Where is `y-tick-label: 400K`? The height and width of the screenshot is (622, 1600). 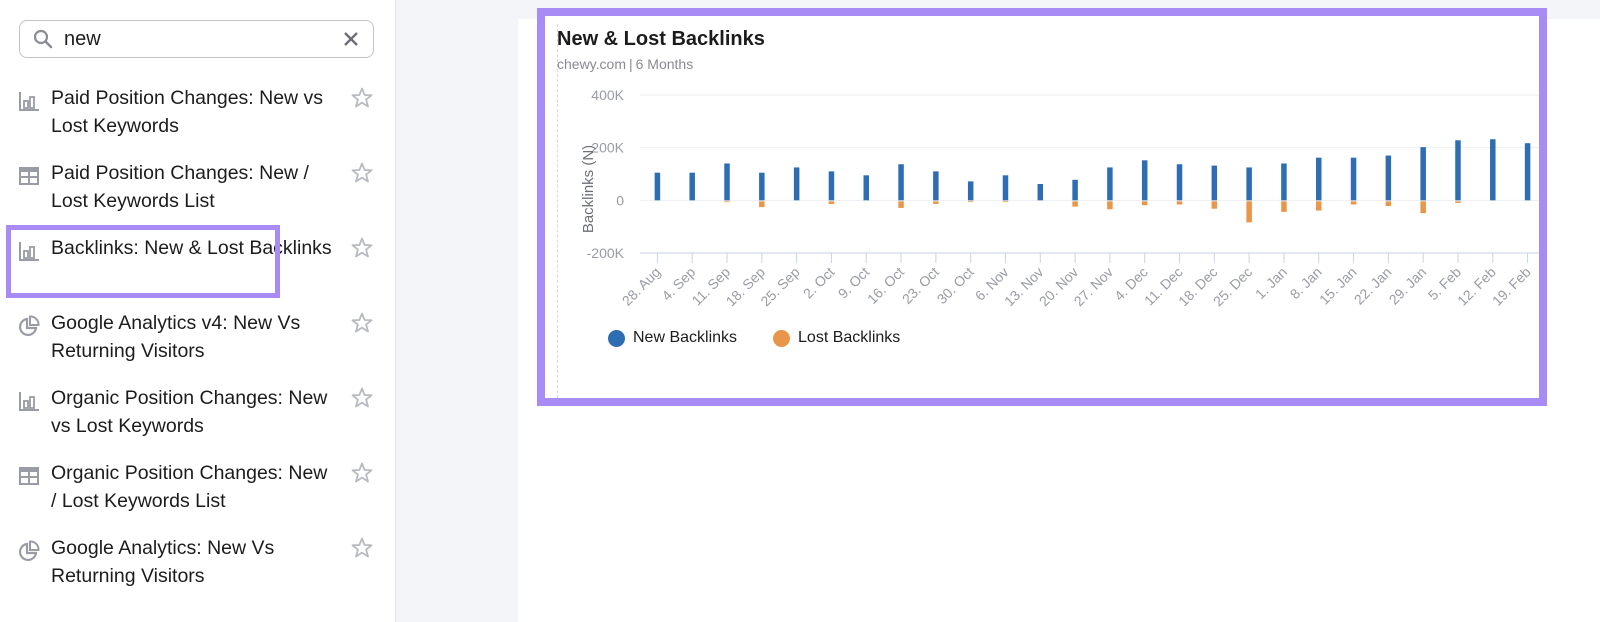
y-tick-label: 400K is located at coordinates (607, 95).